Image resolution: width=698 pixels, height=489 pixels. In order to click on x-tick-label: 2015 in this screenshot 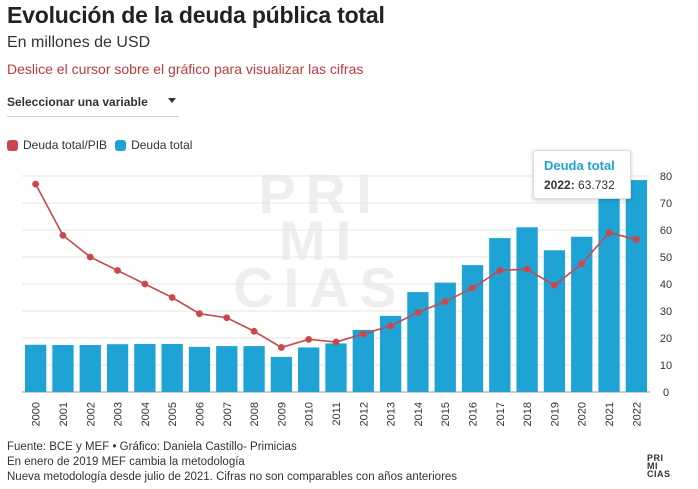, I will do `click(446, 414)`.